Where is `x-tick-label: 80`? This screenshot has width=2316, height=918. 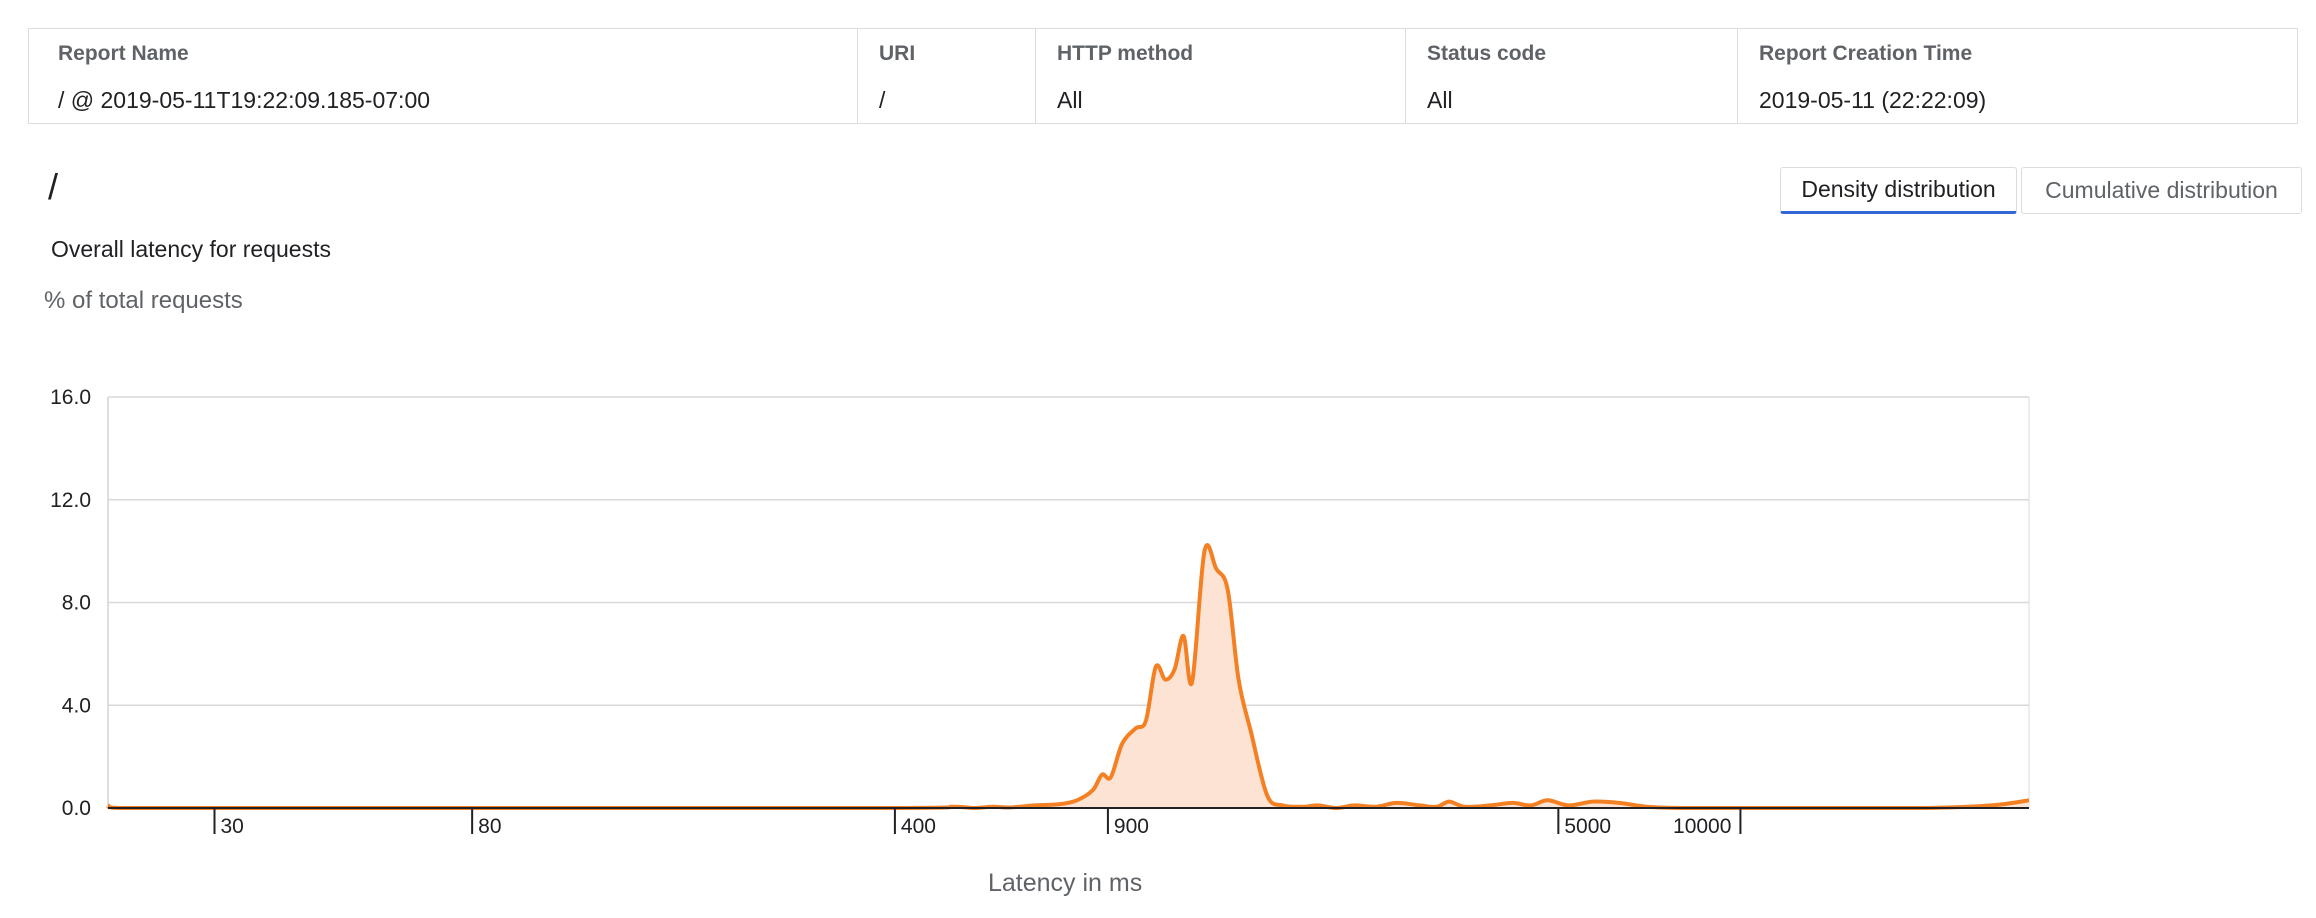
x-tick-label: 80 is located at coordinates (489, 826).